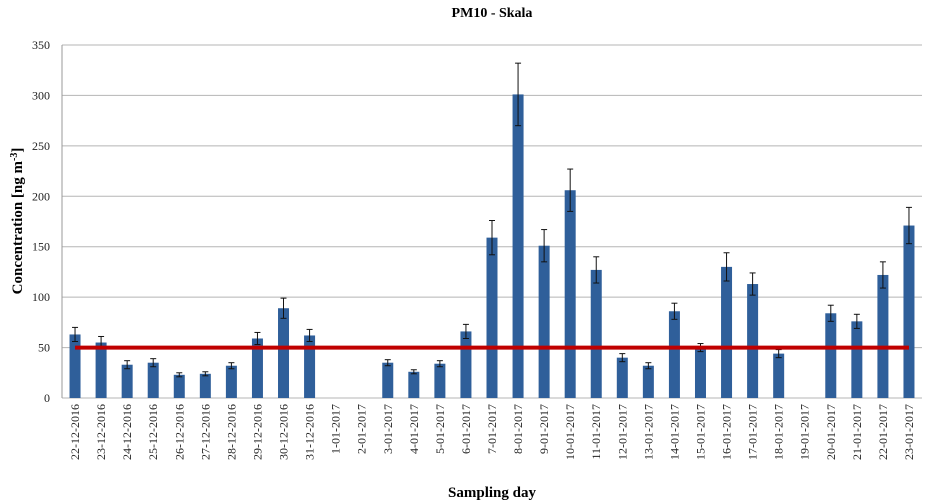 Image resolution: width=935 pixels, height=503 pixels. Describe the element at coordinates (362, 429) in the screenshot. I see `x-tick-label: 2-01-2017` at that location.